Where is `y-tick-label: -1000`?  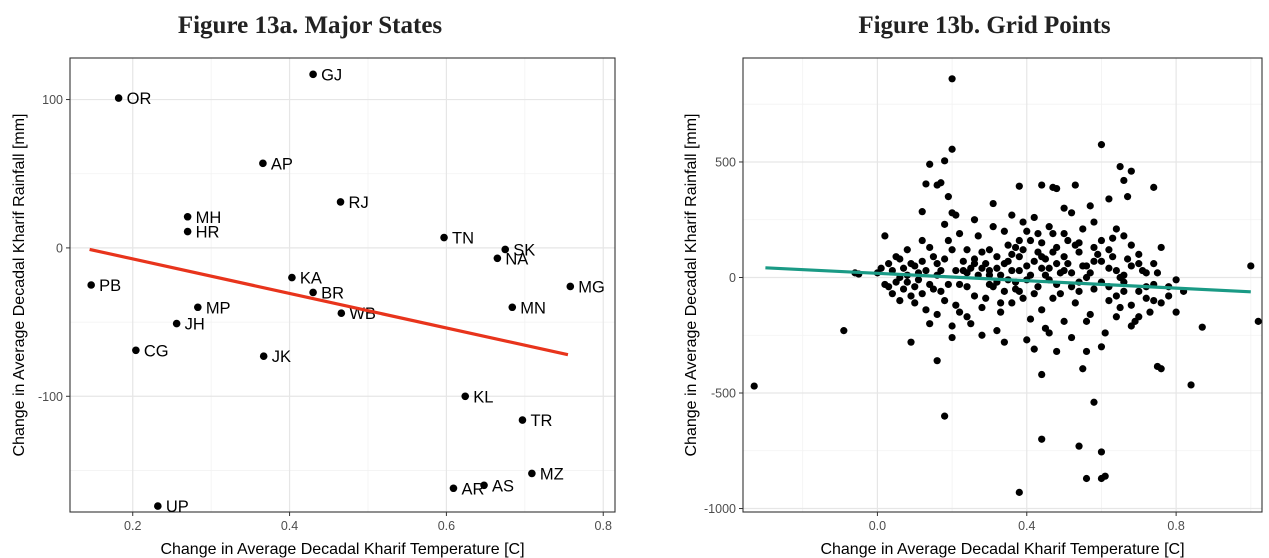
y-tick-label: -1000 is located at coordinates (720, 509).